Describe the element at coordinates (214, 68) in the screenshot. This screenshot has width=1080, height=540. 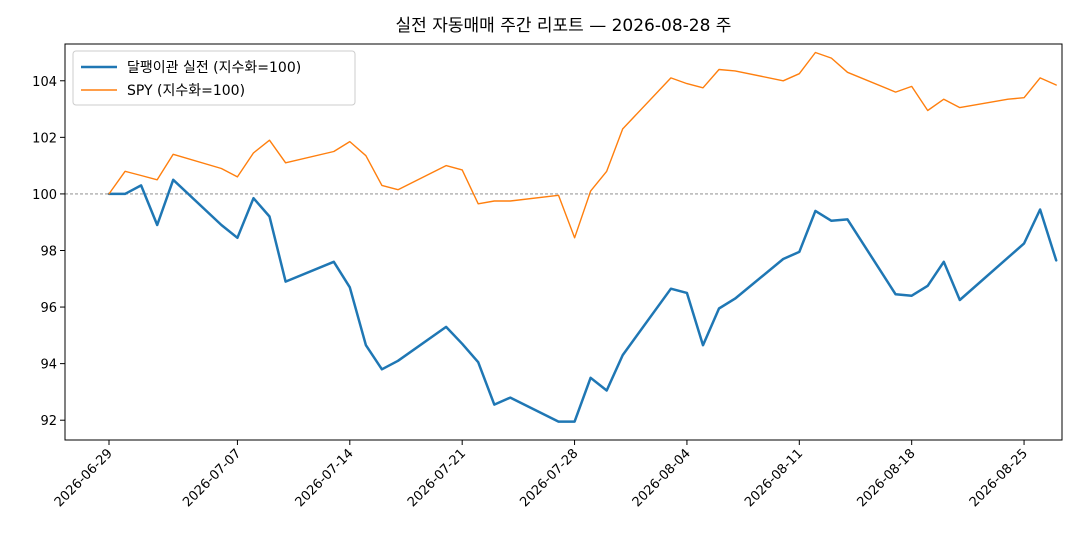
I see `legend-label: 달팽이관 실전 (지수화=100)` at that location.